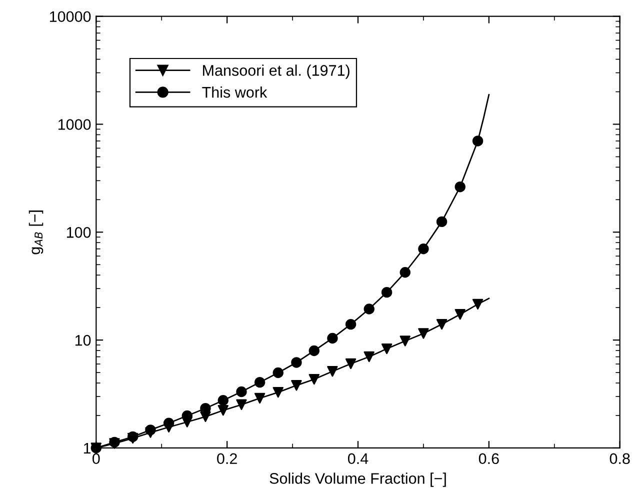  I want to click on y-axis-title: g$_{AB}$ [−], so click(36, 232).